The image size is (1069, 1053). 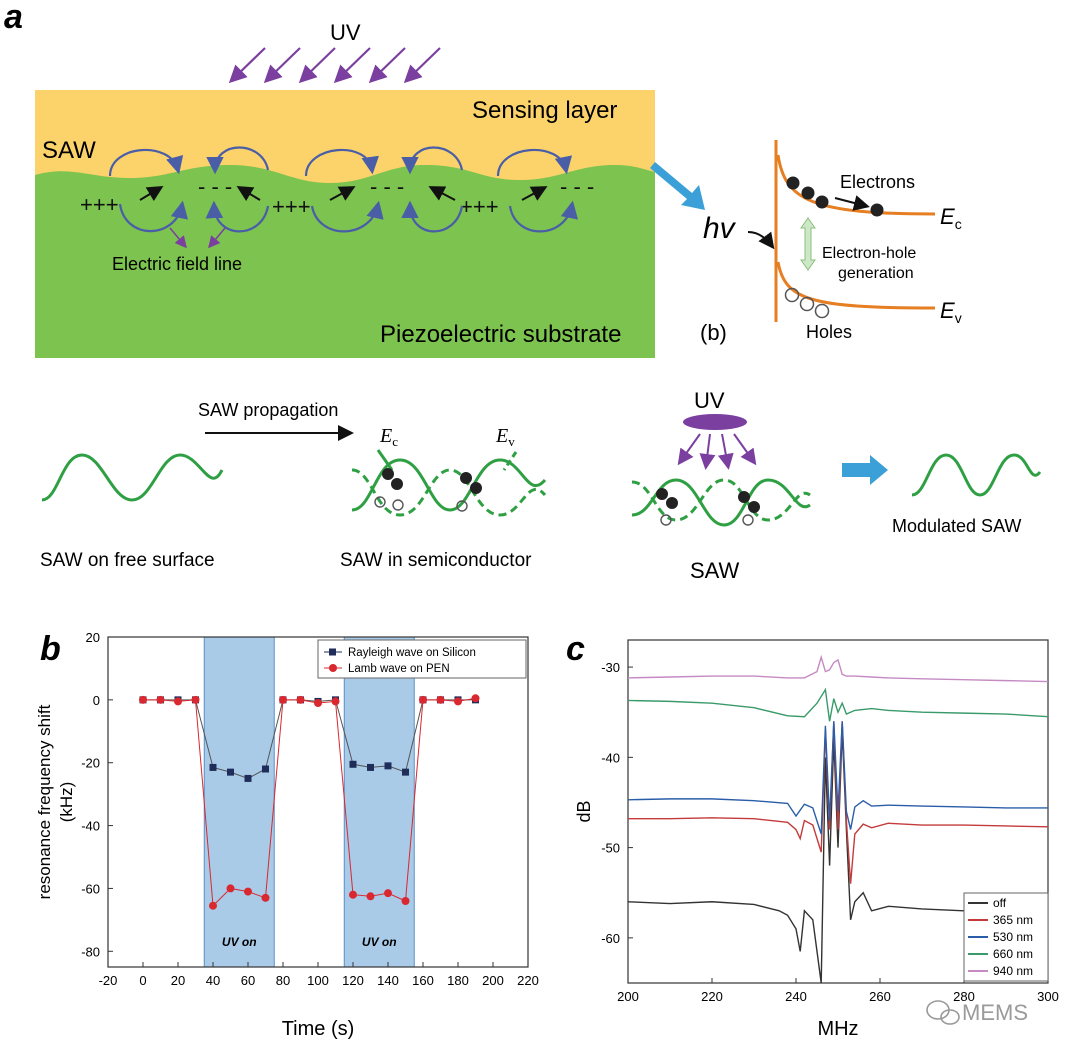 What do you see at coordinates (248, 980) in the screenshot?
I see `x-tick-label: 60` at bounding box center [248, 980].